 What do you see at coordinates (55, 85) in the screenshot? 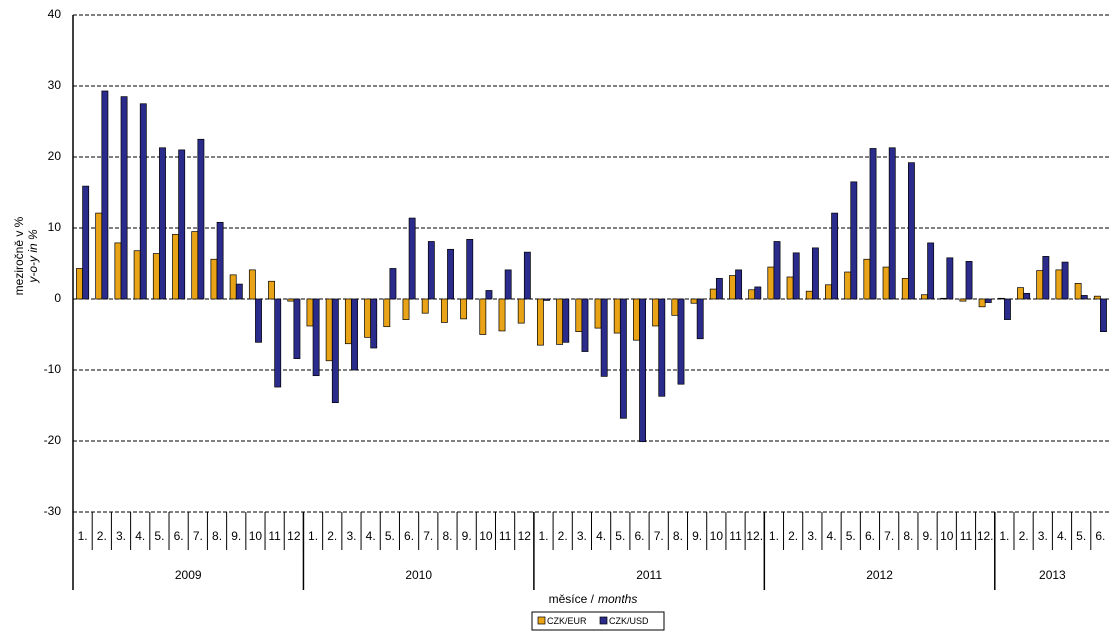
I see `y-tick-label: 30` at bounding box center [55, 85].